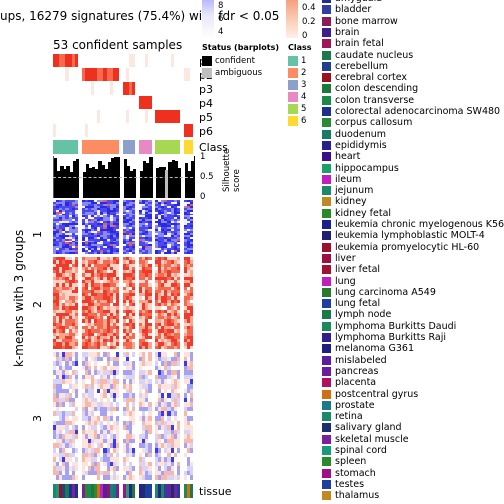 The width and height of the screenshot is (504, 504). Describe the element at coordinates (118, 45) in the screenshot. I see `page-subtitle: 53 confident samples` at that location.